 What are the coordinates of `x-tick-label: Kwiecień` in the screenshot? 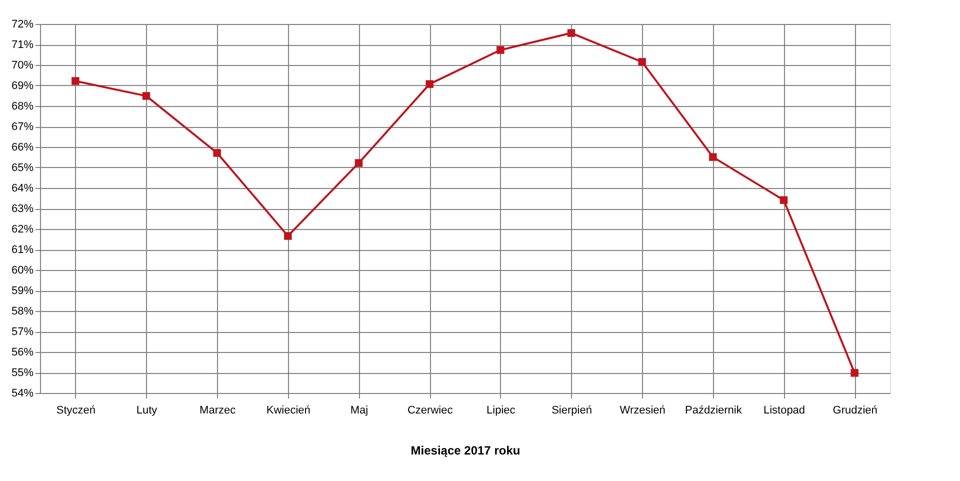 It's located at (288, 410).